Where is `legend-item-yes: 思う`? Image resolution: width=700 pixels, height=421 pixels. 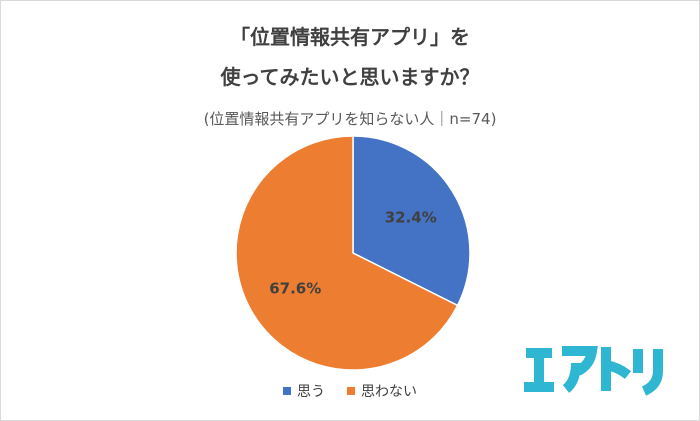
legend-item-yes: 思う is located at coordinates (304, 391).